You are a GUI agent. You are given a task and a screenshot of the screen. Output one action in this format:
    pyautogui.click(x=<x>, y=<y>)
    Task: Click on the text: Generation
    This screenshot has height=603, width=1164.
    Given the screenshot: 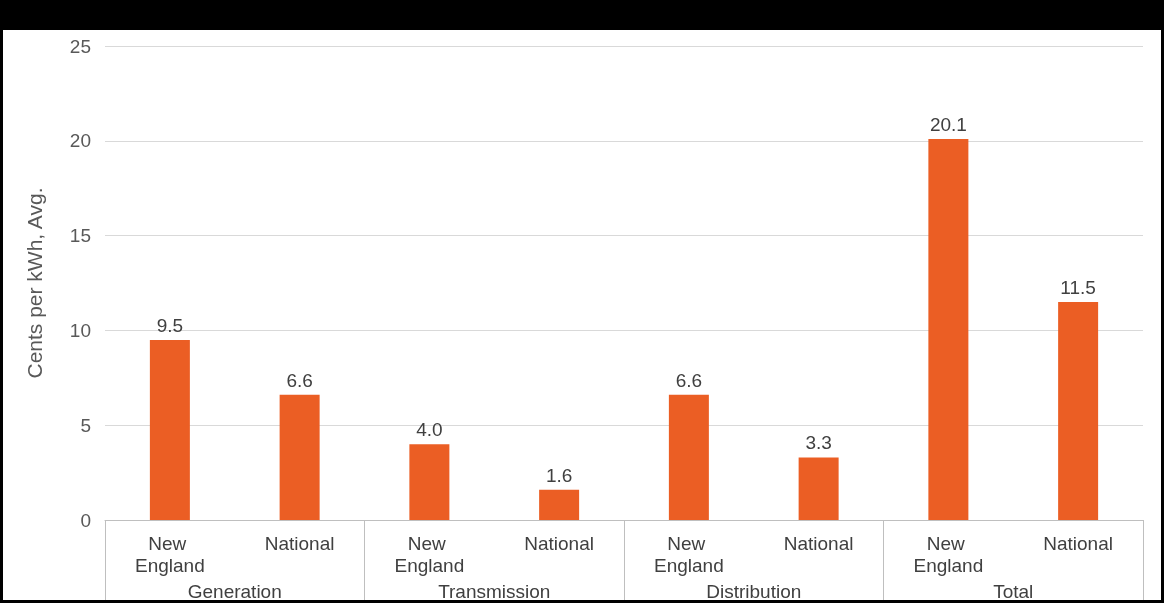 What is the action you would take?
    pyautogui.click(x=234, y=591)
    